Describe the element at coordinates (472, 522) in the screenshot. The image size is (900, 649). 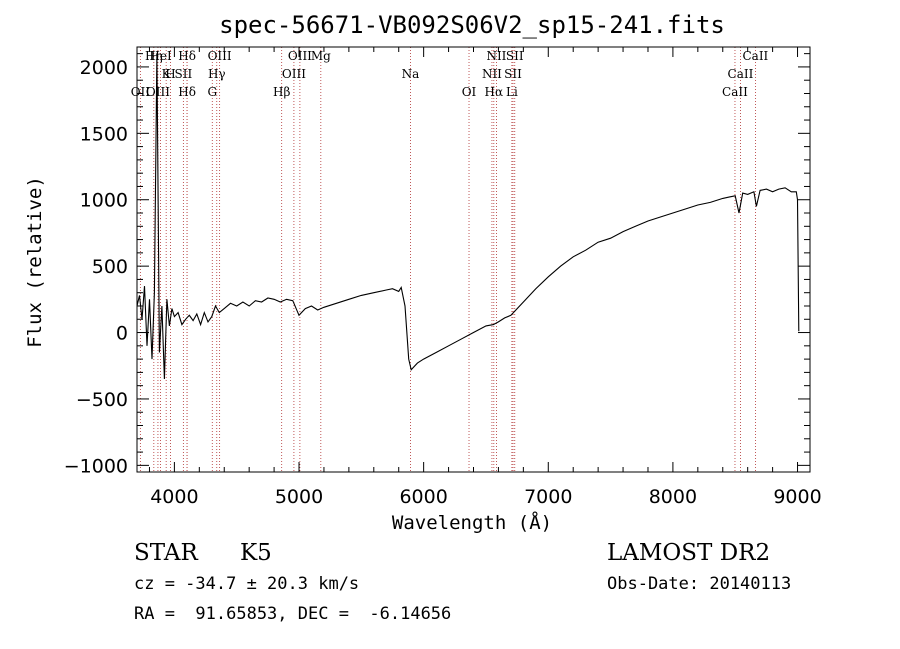
I see `x-axis-label: Wavelength (Å)` at that location.